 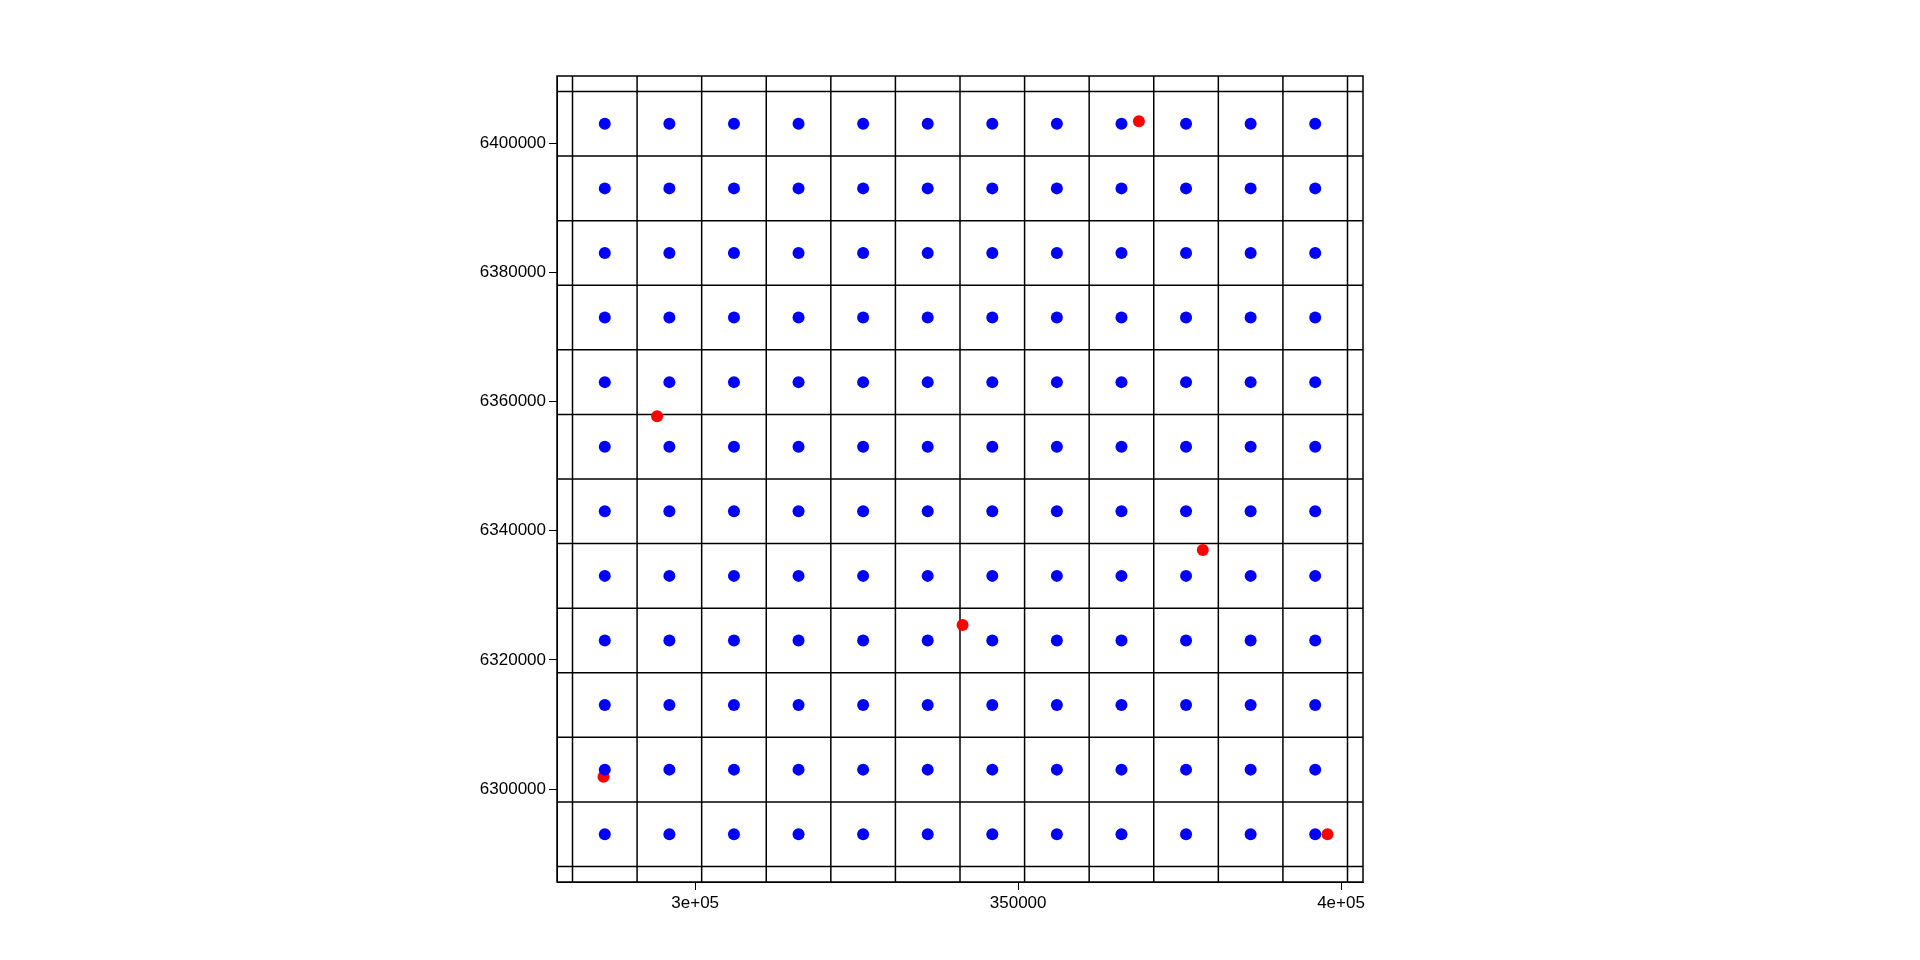 I want to click on y-tick-label: 6360000, so click(x=512, y=401).